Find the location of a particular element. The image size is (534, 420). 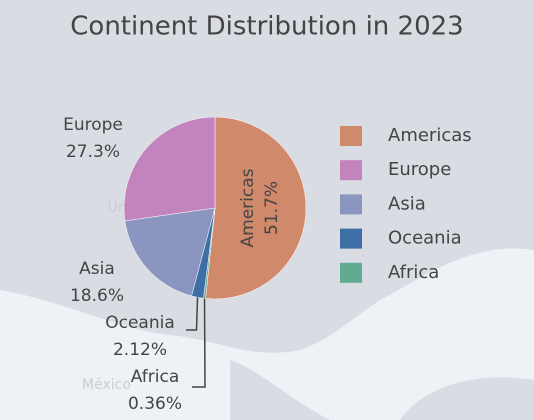

slice-label-value: 18.6% is located at coordinates (97, 296).